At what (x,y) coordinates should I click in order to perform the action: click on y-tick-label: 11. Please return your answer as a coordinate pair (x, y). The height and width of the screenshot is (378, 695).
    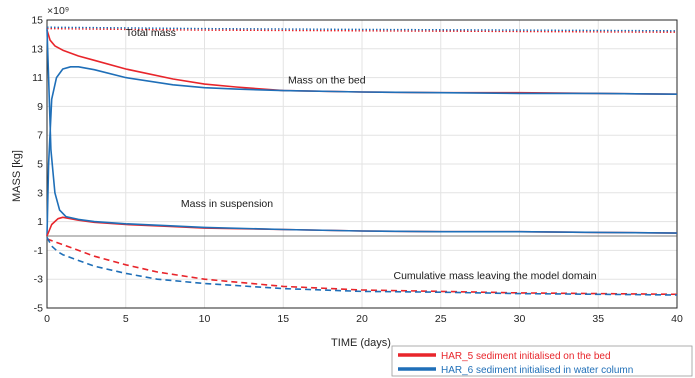
    Looking at the image, I should click on (37, 78).